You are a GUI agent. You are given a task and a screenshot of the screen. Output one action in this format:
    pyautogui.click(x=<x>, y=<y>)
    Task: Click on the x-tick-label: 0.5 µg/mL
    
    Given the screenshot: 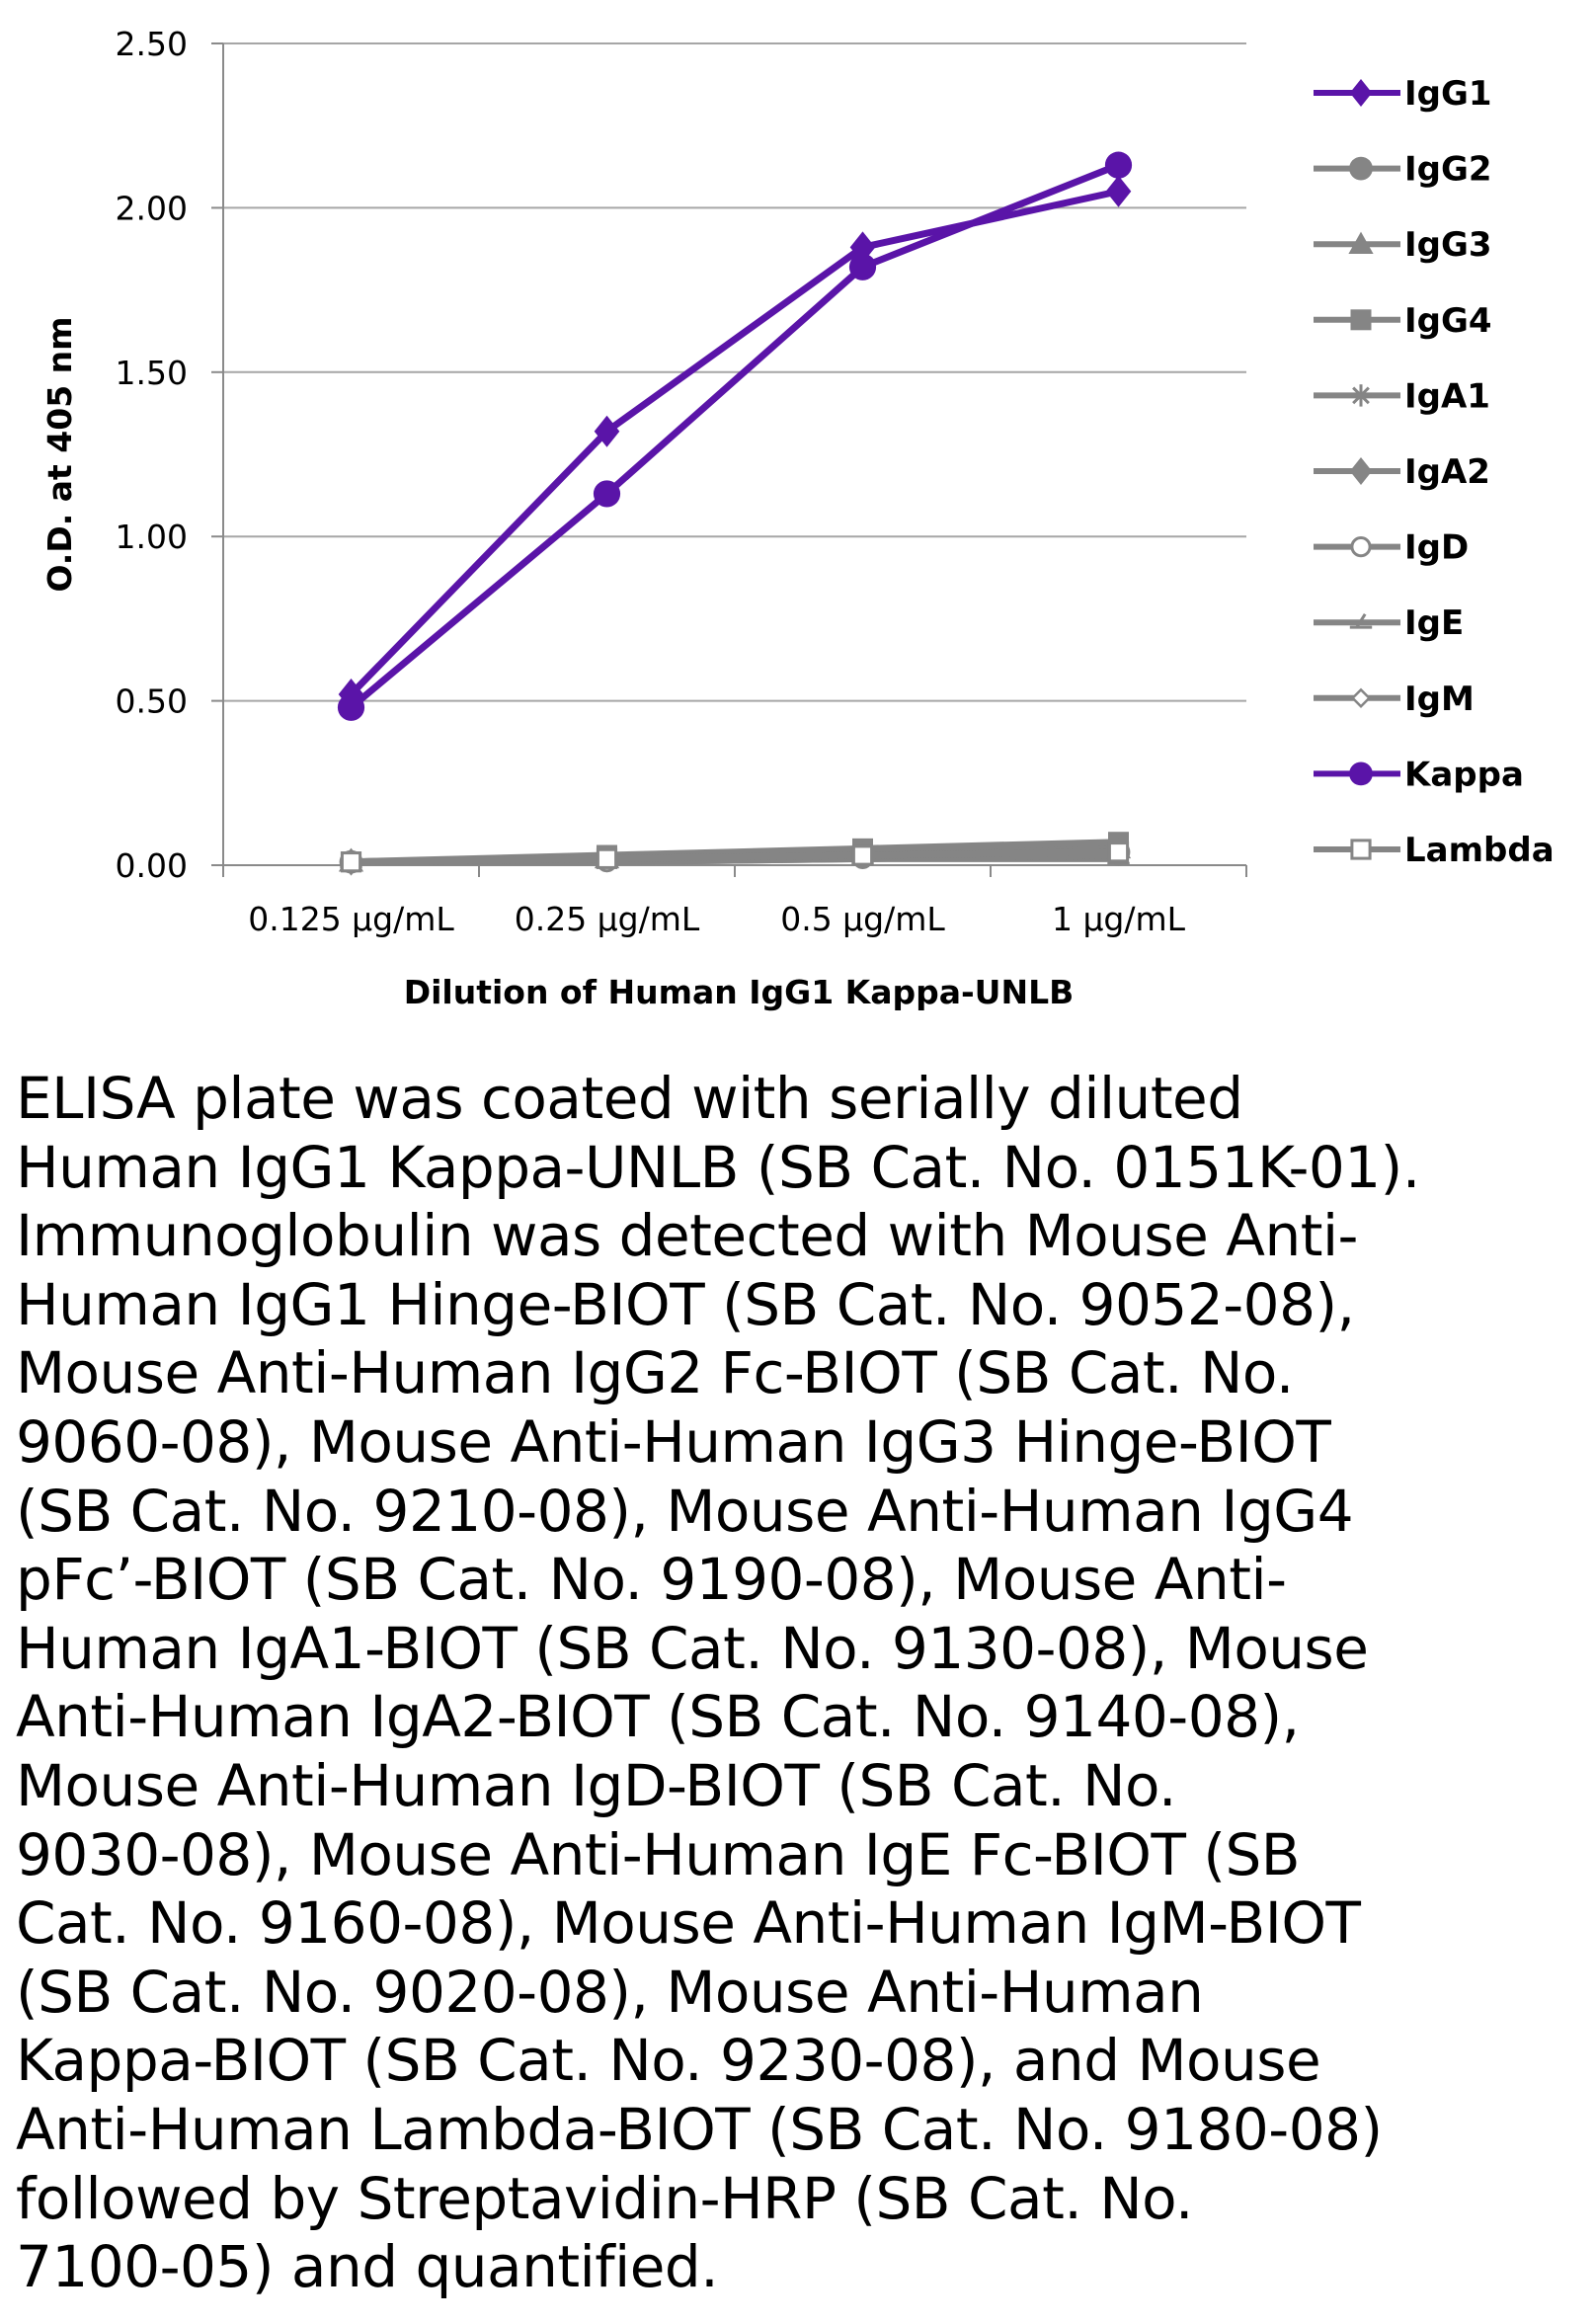 What is the action you would take?
    pyautogui.click(x=862, y=919)
    